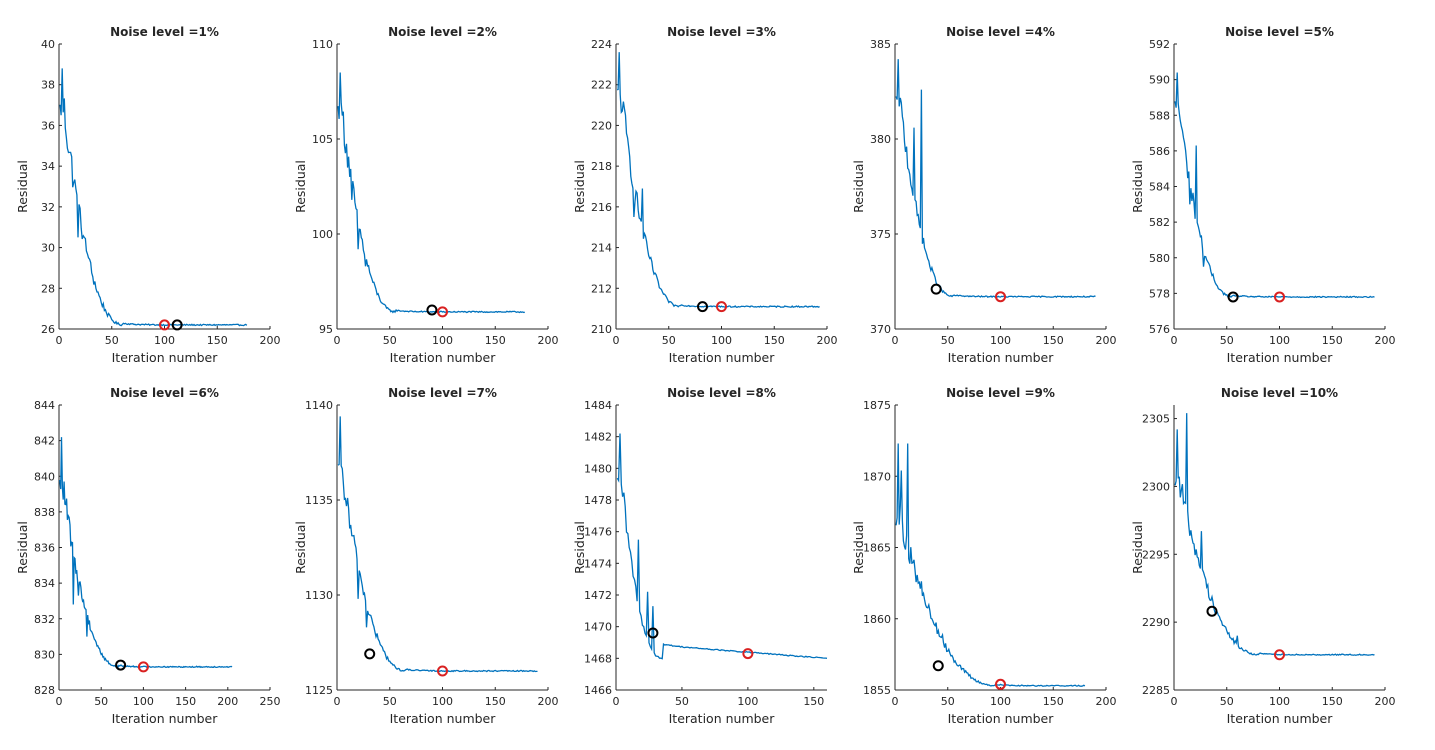  Describe the element at coordinates (877, 405) in the screenshot. I see `y-tick-label: 1875` at that location.